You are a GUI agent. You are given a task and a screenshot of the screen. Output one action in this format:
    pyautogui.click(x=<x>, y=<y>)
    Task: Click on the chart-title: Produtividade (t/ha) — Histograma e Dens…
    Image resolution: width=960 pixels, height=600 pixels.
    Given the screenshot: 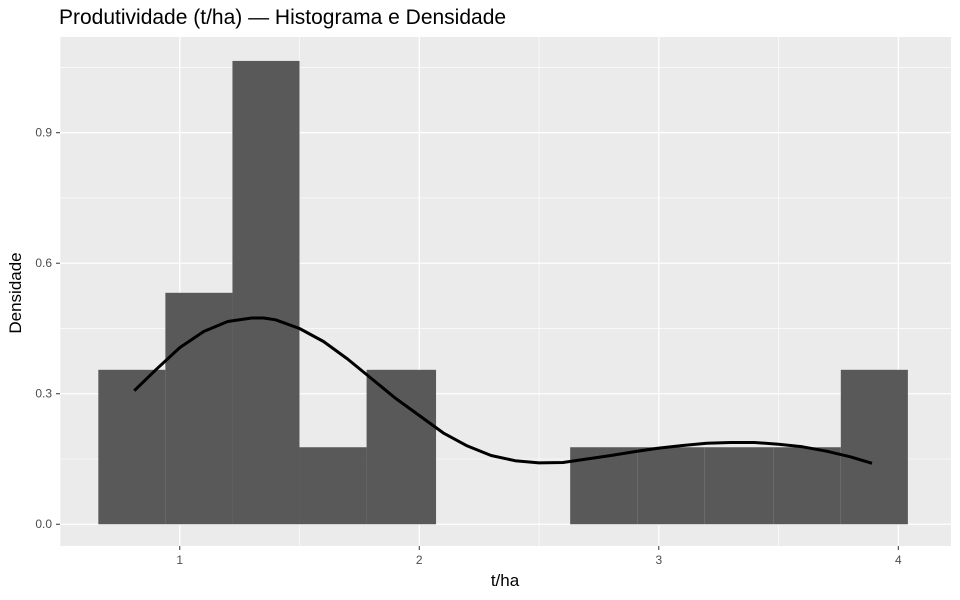 What is the action you would take?
    pyautogui.click(x=282, y=17)
    